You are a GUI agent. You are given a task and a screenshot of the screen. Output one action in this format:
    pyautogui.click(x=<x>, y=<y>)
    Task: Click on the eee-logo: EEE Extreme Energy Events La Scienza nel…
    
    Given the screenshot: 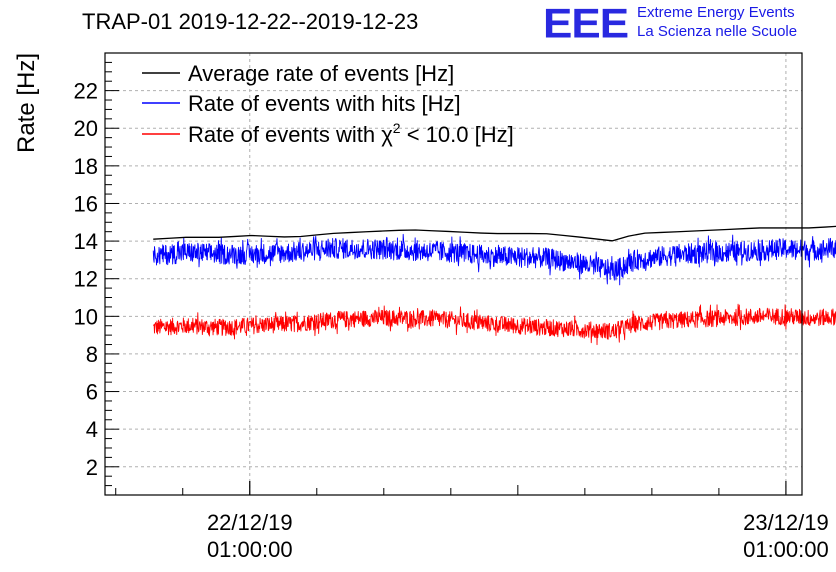 What is the action you would take?
    pyautogui.click(x=670, y=23)
    